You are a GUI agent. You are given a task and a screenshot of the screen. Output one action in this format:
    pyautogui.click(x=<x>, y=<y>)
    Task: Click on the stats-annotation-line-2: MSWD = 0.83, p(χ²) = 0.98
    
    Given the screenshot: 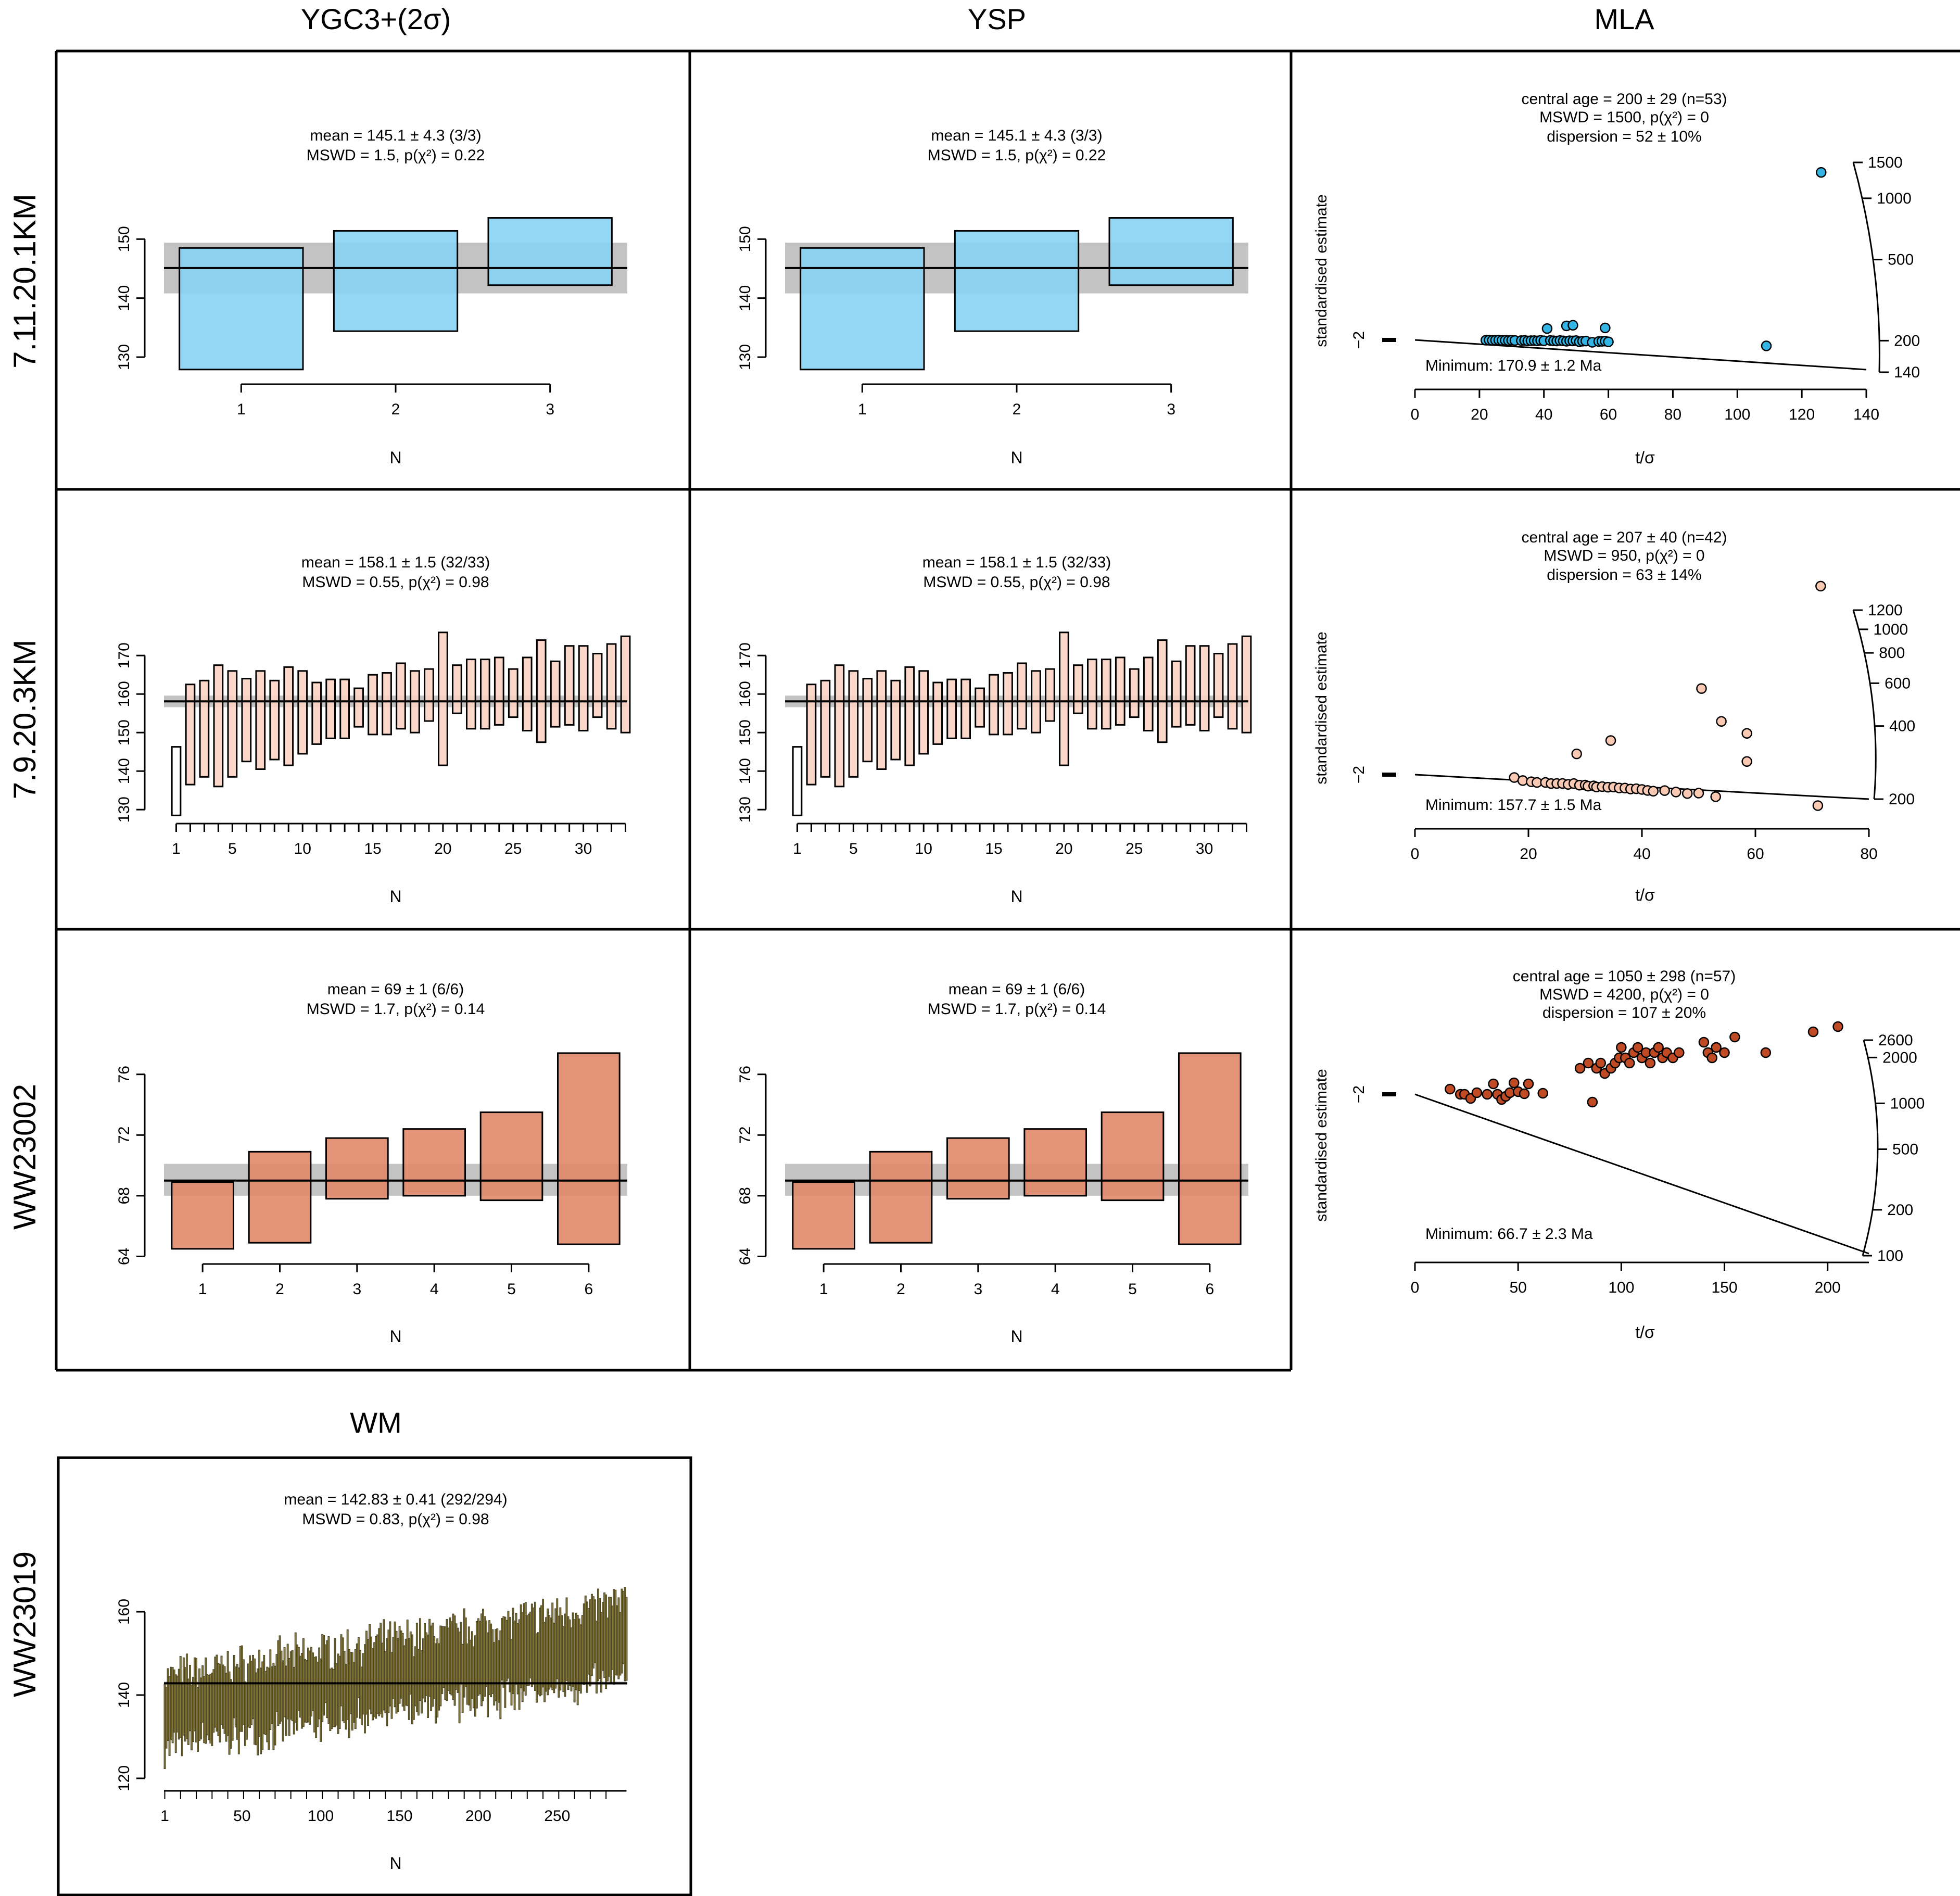 What is the action you would take?
    pyautogui.click(x=395, y=1519)
    